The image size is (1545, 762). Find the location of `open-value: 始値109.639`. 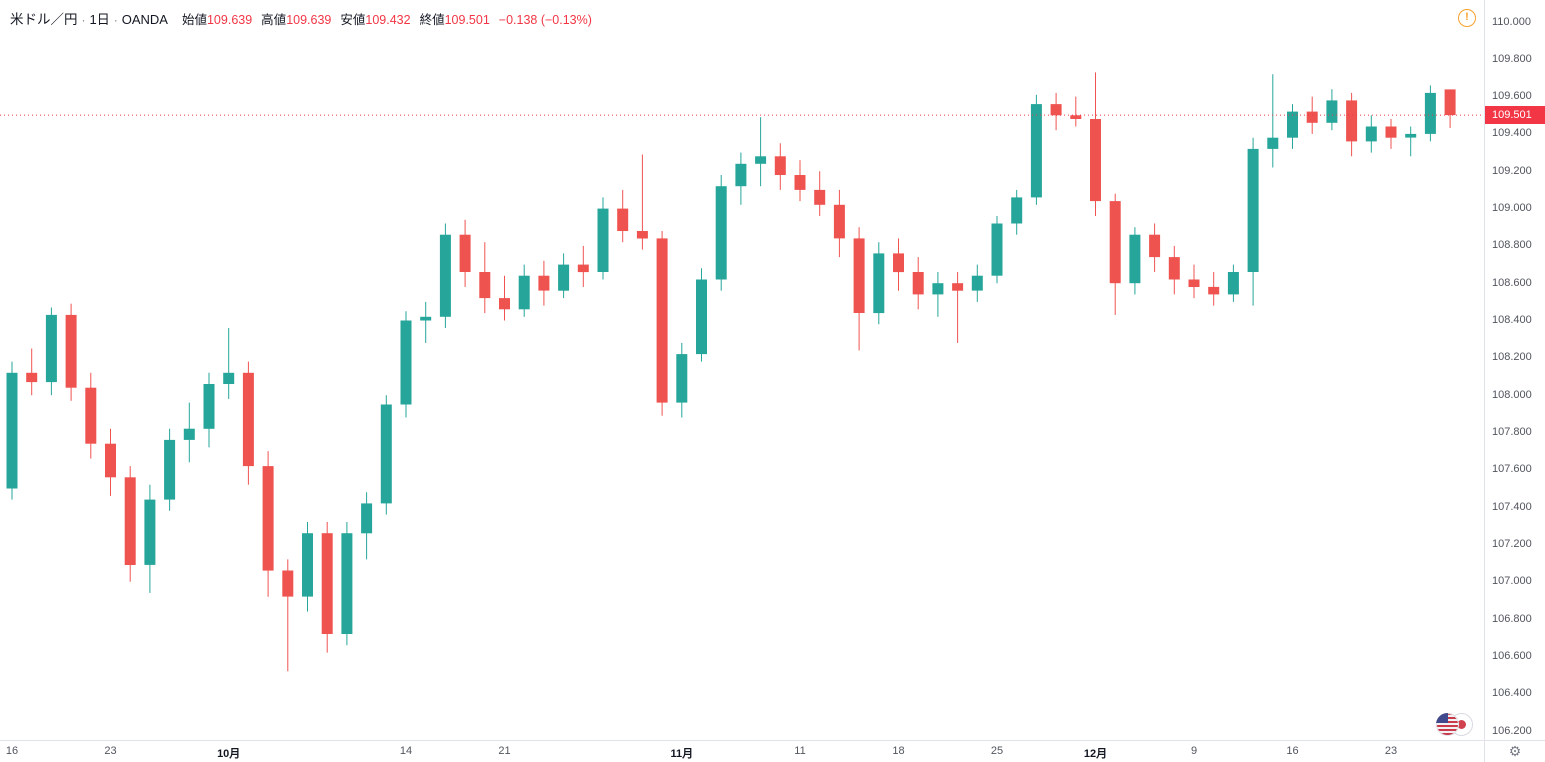

open-value: 始値109.639 is located at coordinates (217, 20).